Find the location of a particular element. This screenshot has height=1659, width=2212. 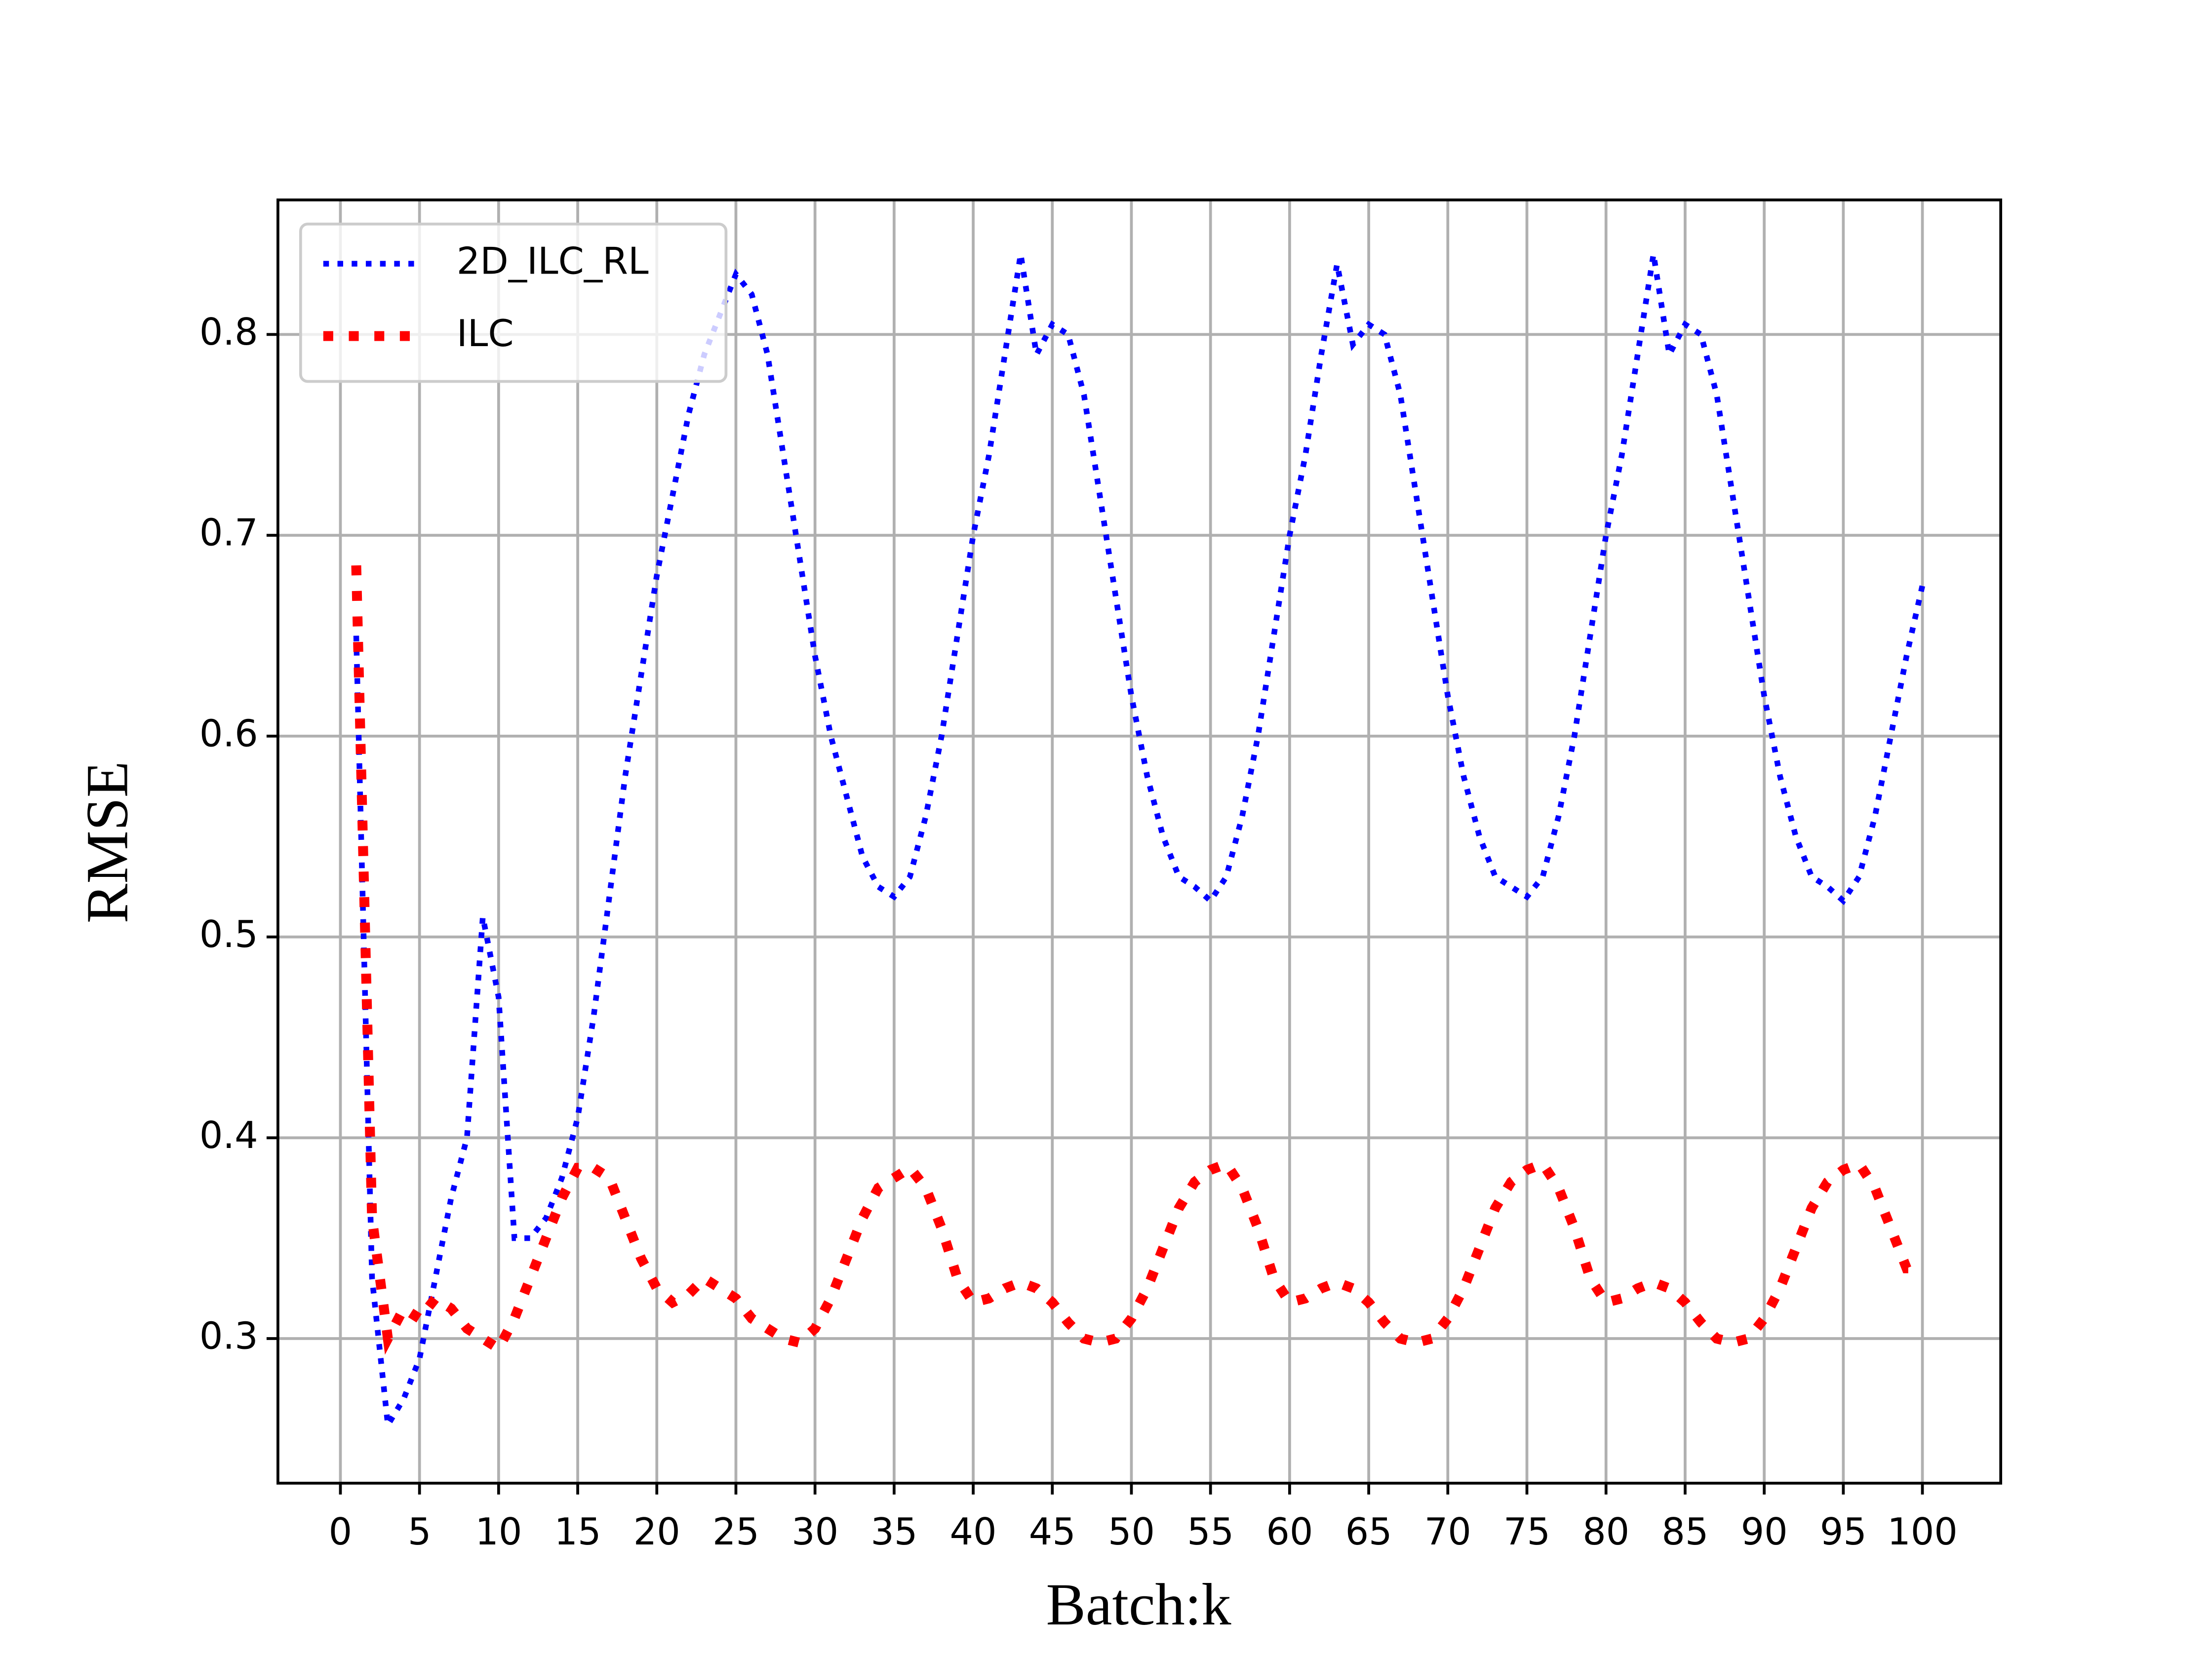

x-tick-label: 60 is located at coordinates (1290, 1532).